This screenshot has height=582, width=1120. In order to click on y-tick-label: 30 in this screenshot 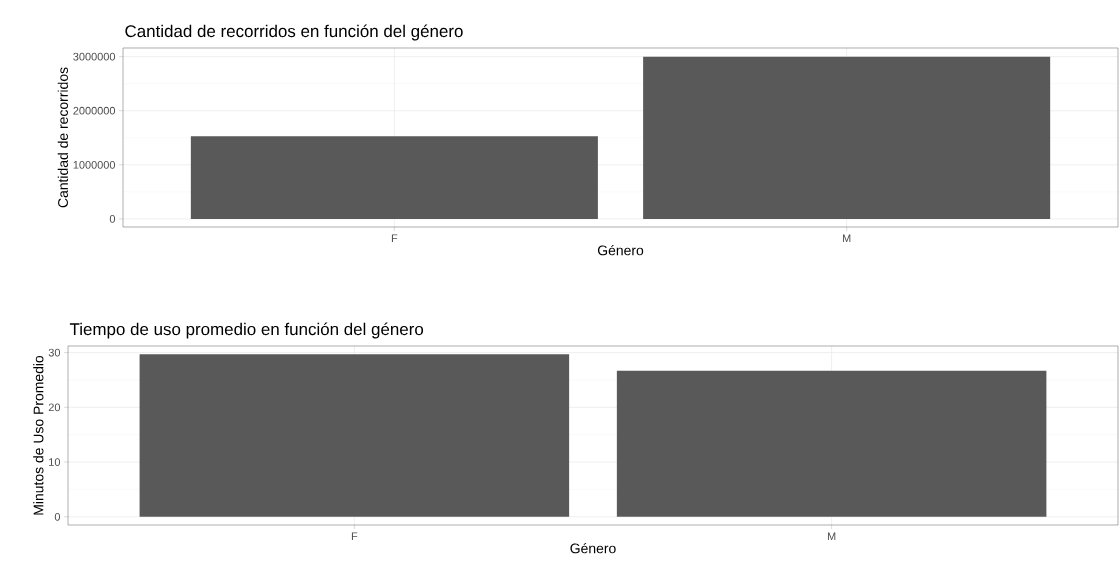, I will do `click(54, 352)`.